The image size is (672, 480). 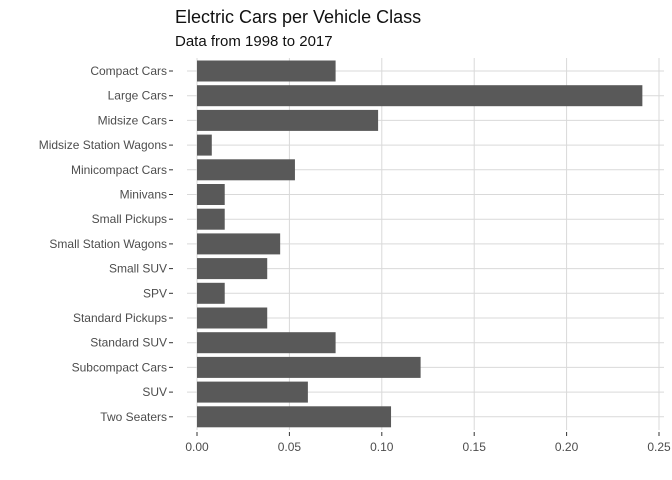 What do you see at coordinates (132, 120) in the screenshot?
I see `category-label: Midsize Cars` at bounding box center [132, 120].